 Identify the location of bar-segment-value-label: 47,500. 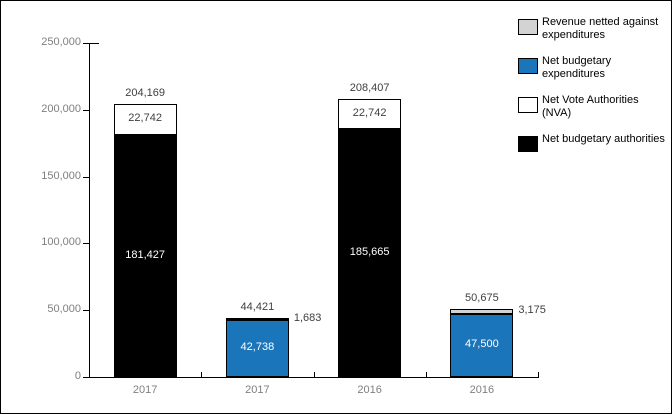
(482, 344).